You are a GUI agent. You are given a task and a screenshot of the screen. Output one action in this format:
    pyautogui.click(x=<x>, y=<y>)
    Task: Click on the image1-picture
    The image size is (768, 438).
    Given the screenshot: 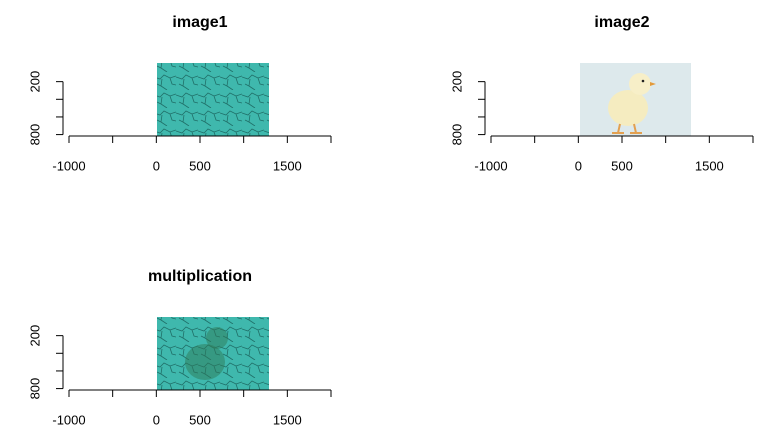 What is the action you would take?
    pyautogui.click(x=213, y=99)
    